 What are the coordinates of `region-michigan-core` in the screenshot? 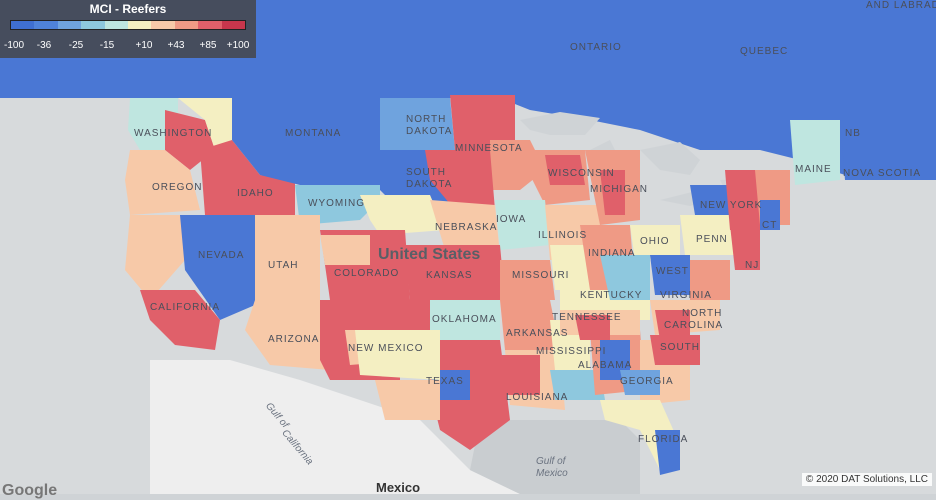 It's located at (612, 192).